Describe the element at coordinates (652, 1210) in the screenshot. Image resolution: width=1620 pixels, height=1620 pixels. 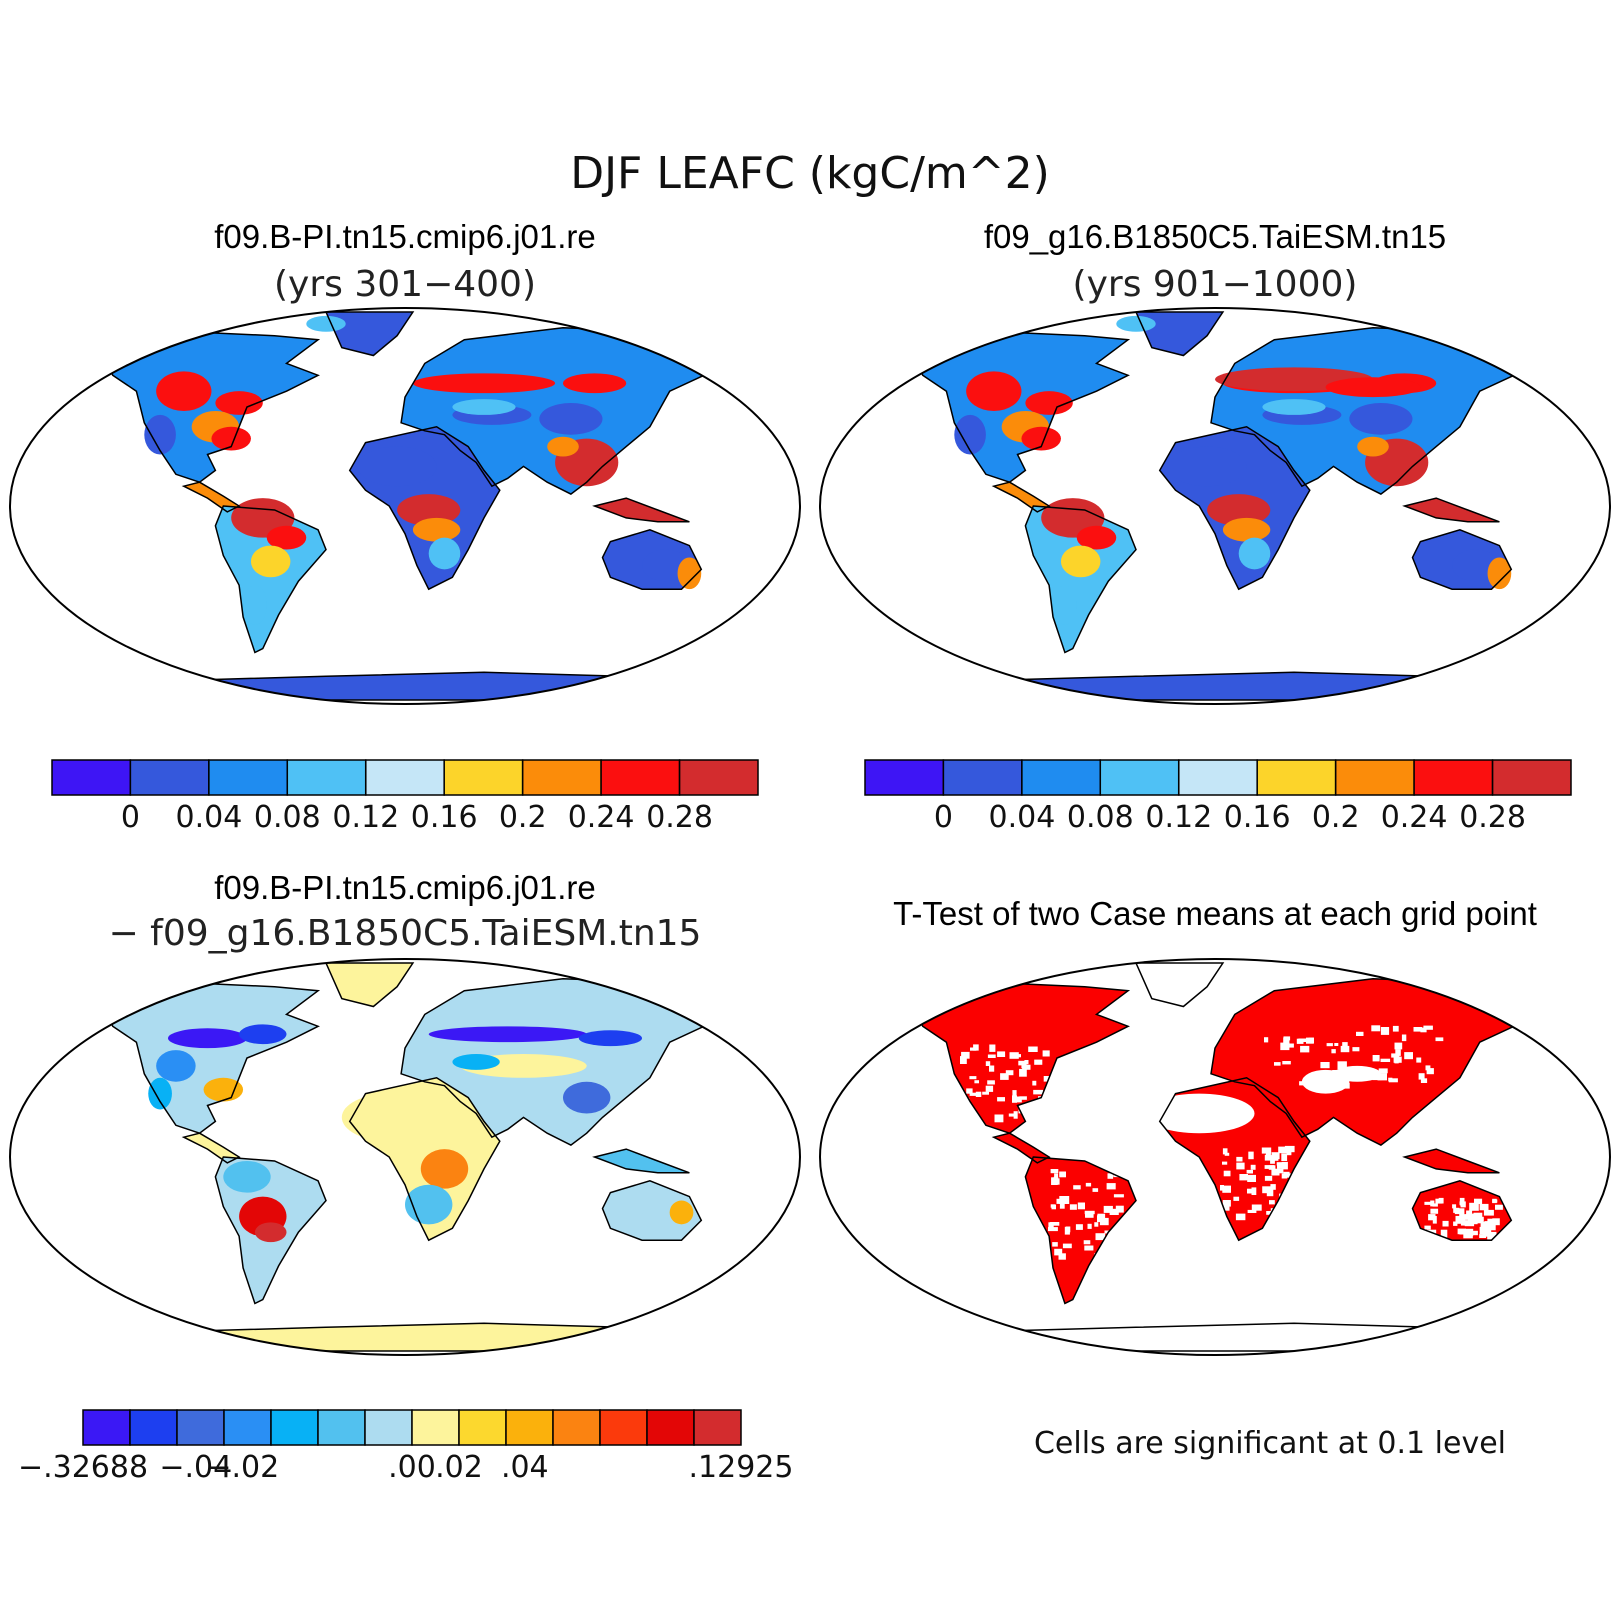
I see `coastline-australia` at that location.